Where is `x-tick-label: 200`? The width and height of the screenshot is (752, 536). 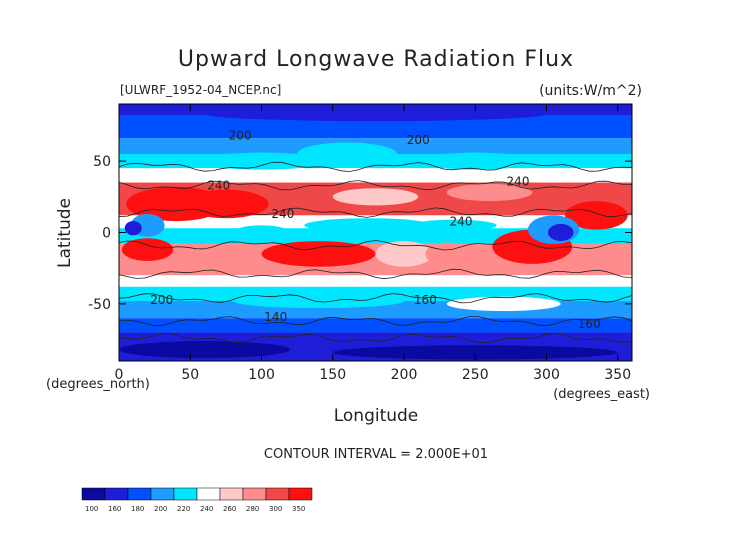 x-tick-label: 200 is located at coordinates (404, 375).